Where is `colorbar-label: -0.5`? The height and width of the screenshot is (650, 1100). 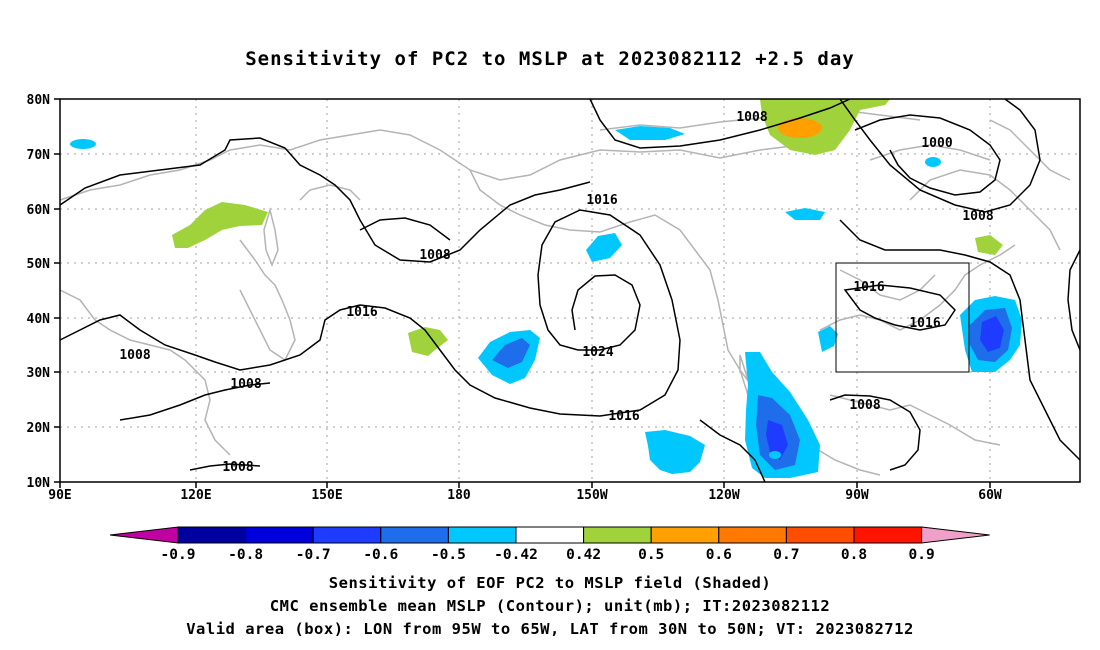
colorbar-label: -0.5 is located at coordinates (448, 555).